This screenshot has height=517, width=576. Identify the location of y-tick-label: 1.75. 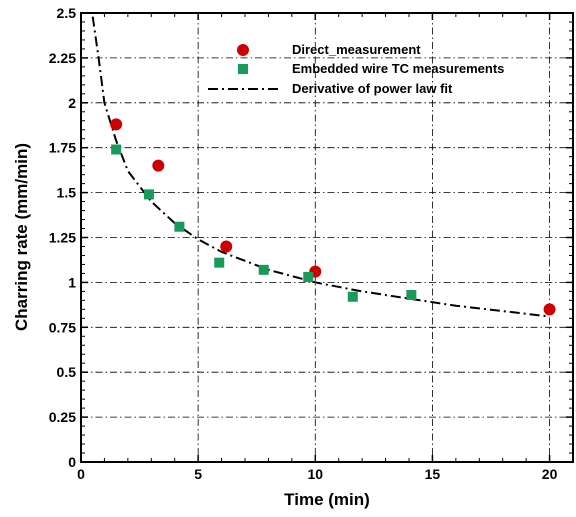
(62, 148).